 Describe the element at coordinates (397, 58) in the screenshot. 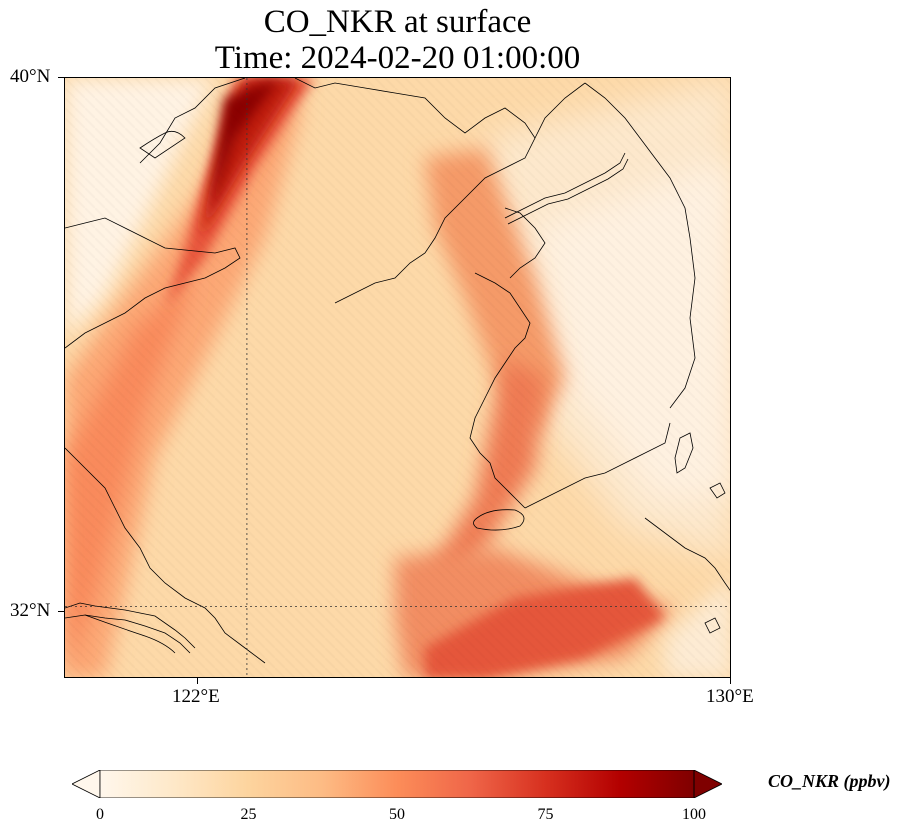

I see `map-subtitle-time: Time: 2024-02-20 01:00:00` at that location.